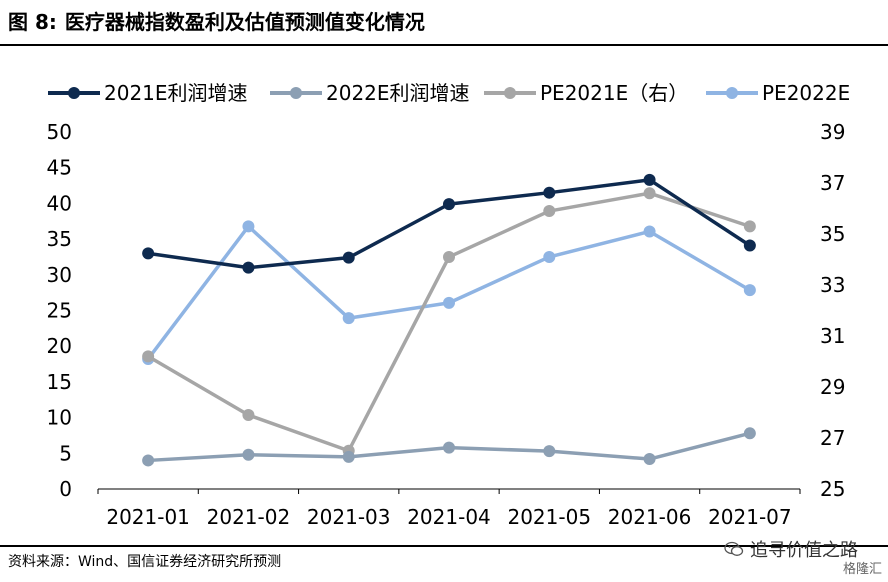  I want to click on watermark: 追寻价值之路, so click(791, 549).